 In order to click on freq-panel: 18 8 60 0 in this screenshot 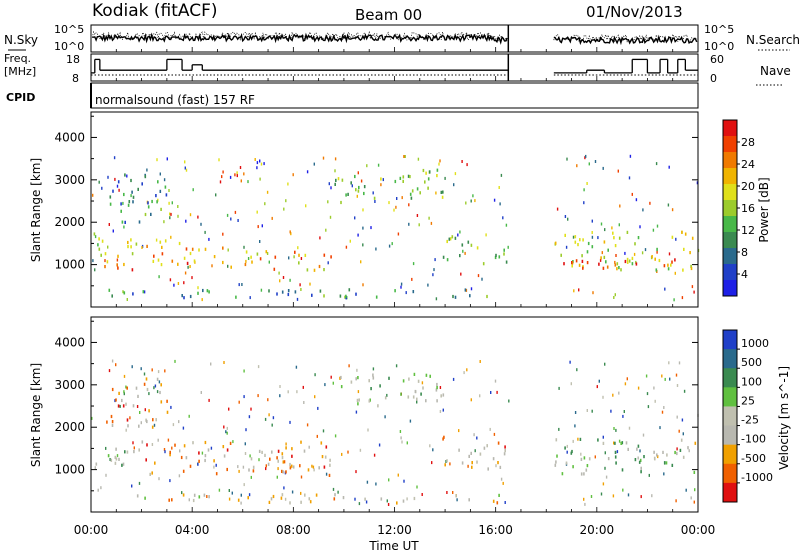, I will do `click(395, 69)`.